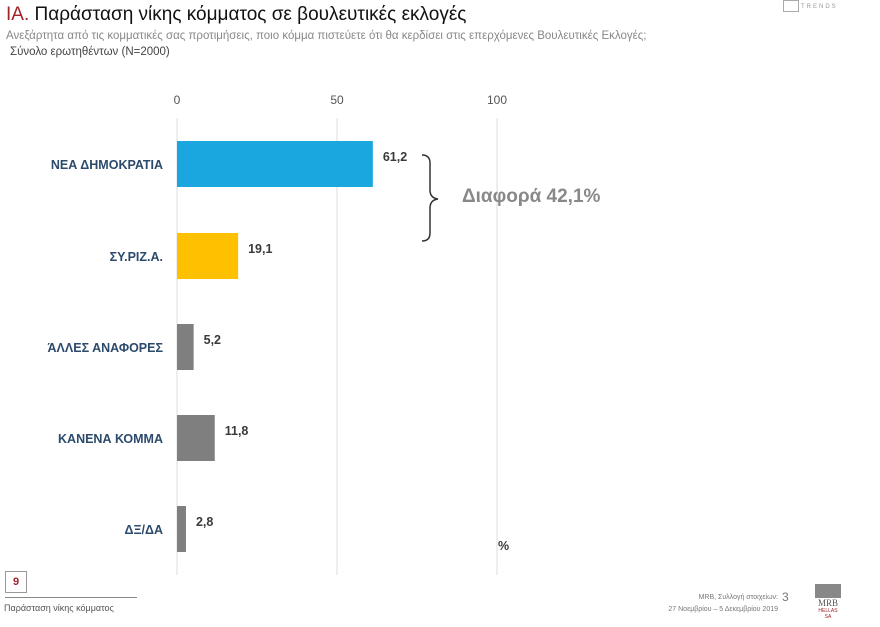 The image size is (880, 627). Describe the element at coordinates (337, 100) in the screenshot. I see `x-tick-label: 50` at that location.